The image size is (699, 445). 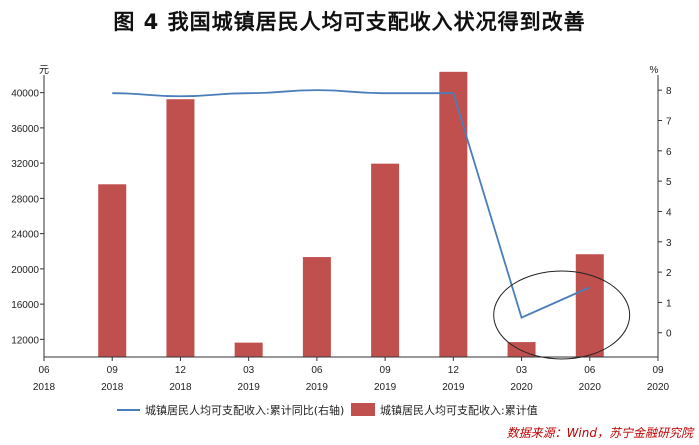 What do you see at coordinates (669, 91) in the screenshot?
I see `right-tick-label: 8` at bounding box center [669, 91].